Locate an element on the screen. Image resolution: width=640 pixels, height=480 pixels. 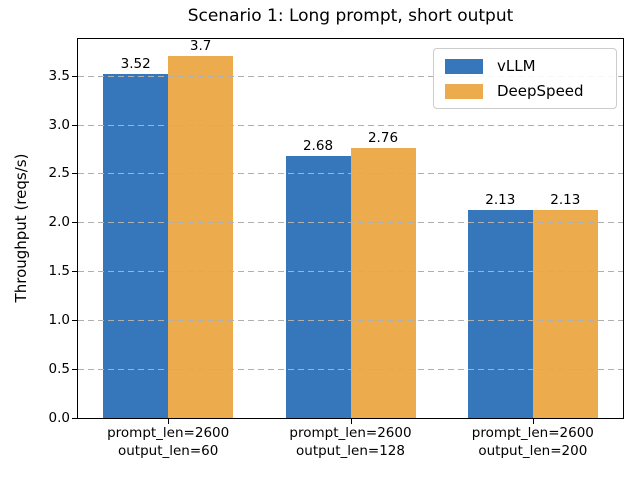
legend-swatch-vllm is located at coordinates (464, 66).